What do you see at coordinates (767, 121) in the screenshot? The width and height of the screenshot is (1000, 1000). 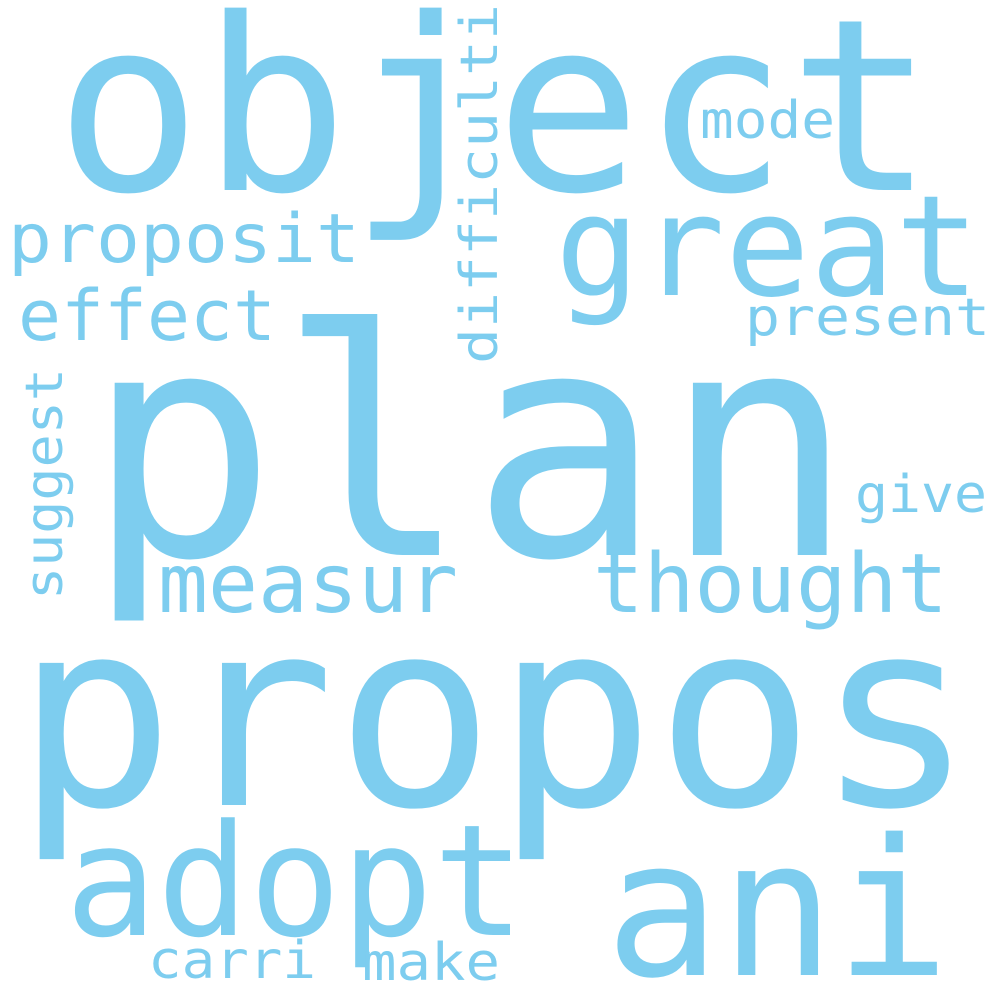 I see `word-mode: mode` at bounding box center [767, 121].